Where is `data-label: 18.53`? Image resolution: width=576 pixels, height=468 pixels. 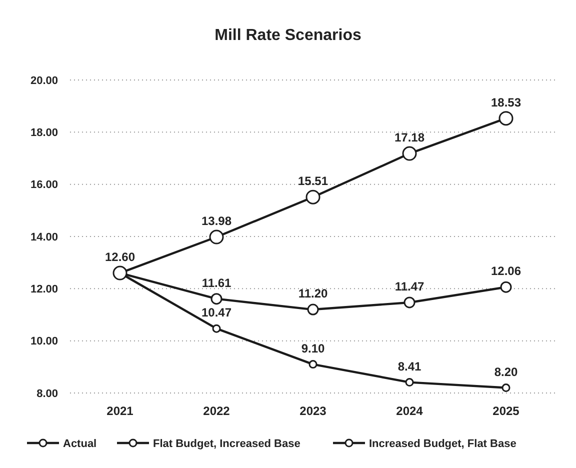
data-label: 18.53 is located at coordinates (506, 102).